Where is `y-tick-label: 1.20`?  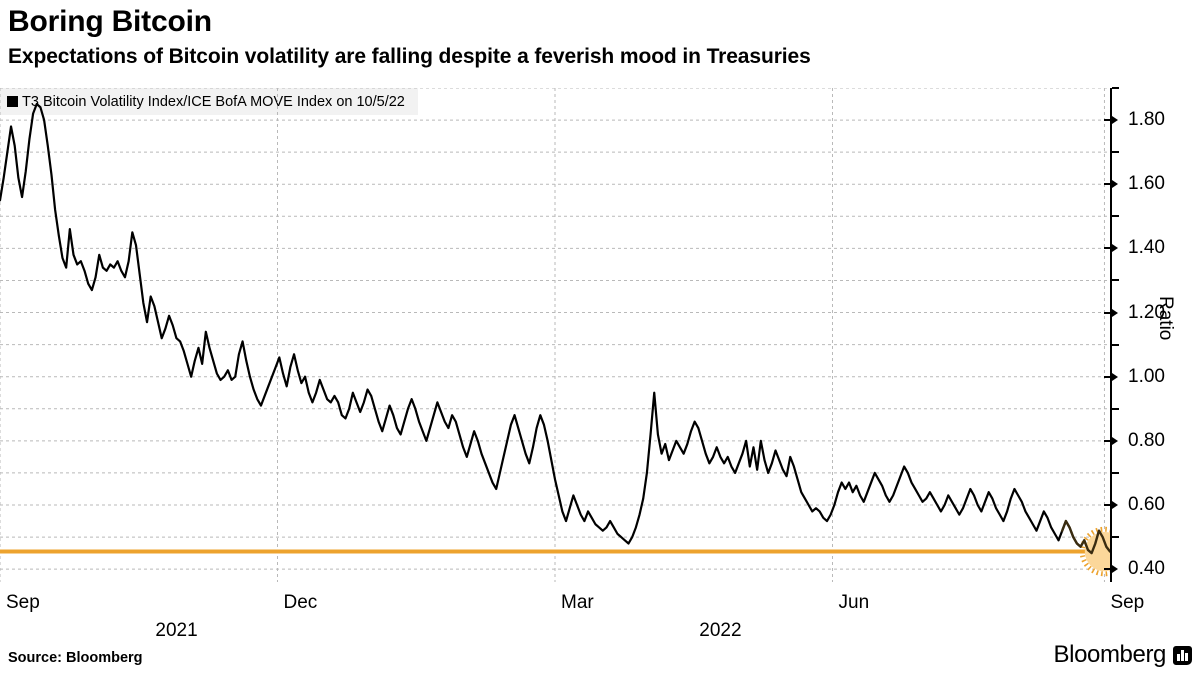
y-tick-label: 1.20 is located at coordinates (1146, 312).